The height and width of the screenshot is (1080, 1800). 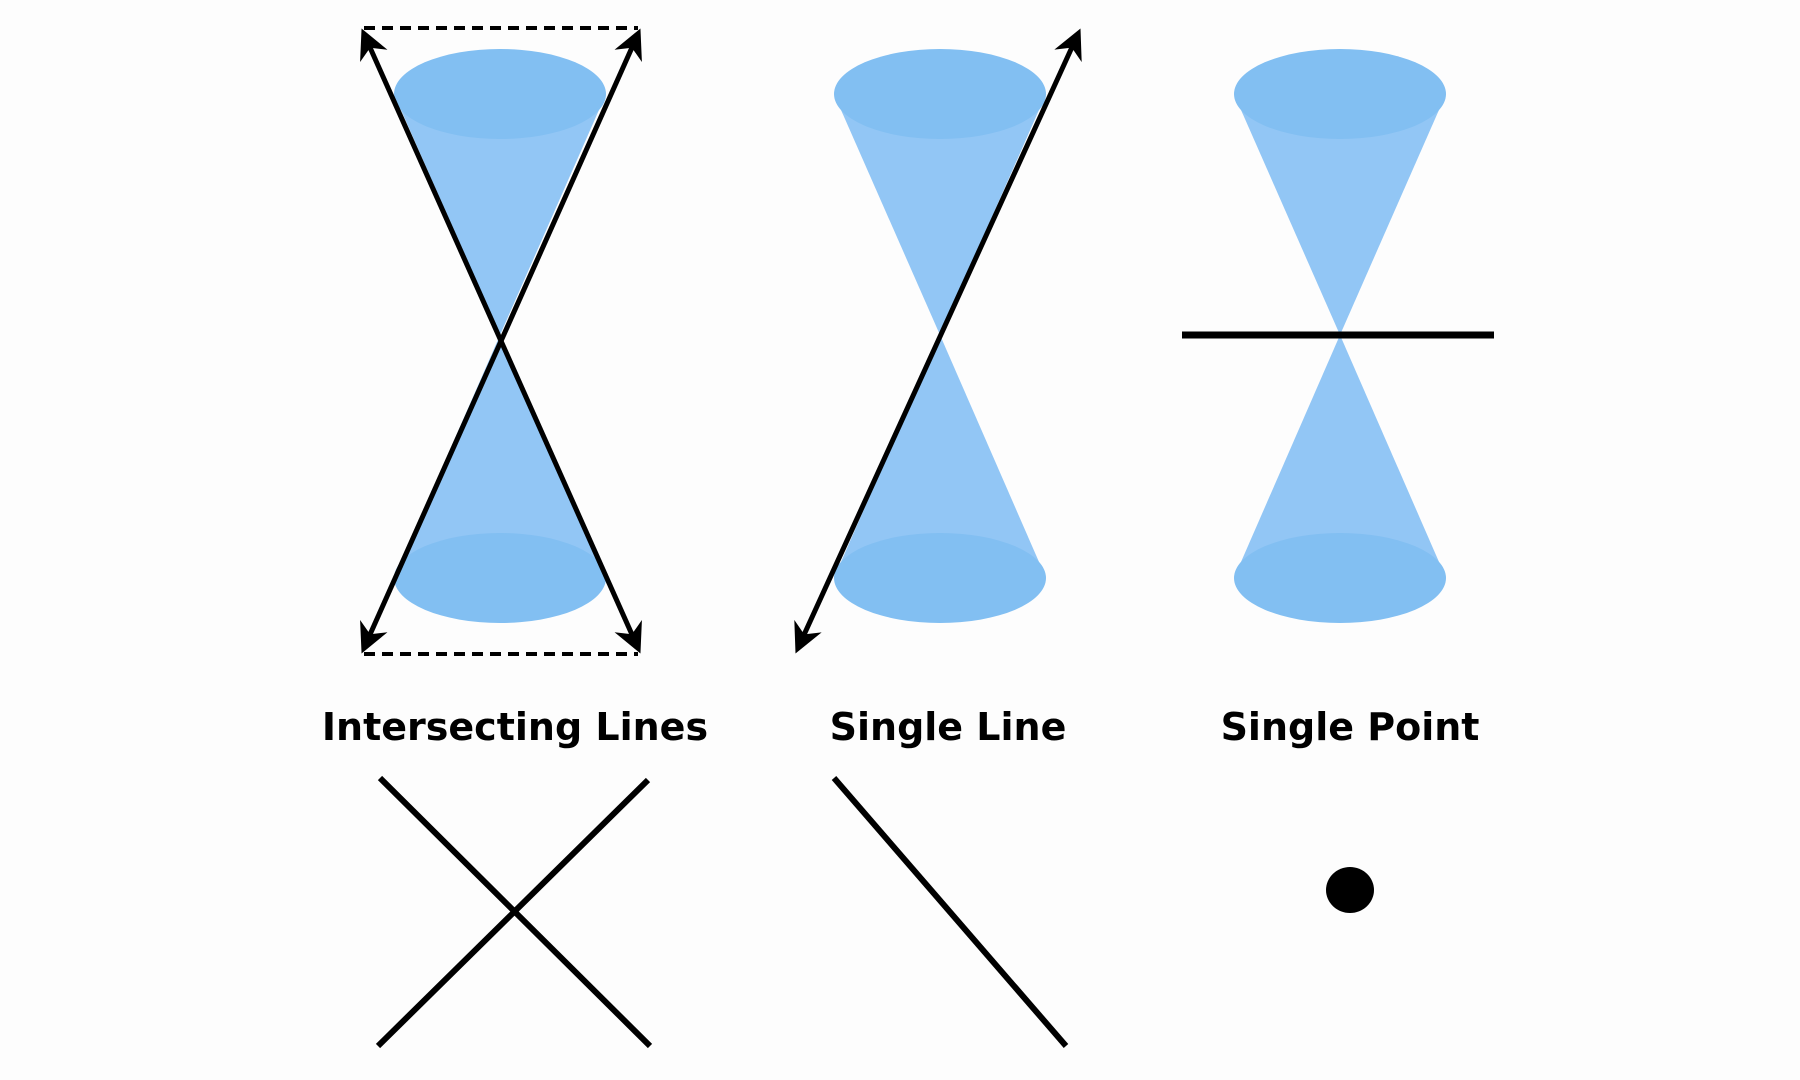 I want to click on caption-single-line: Single Line, so click(x=948, y=727).